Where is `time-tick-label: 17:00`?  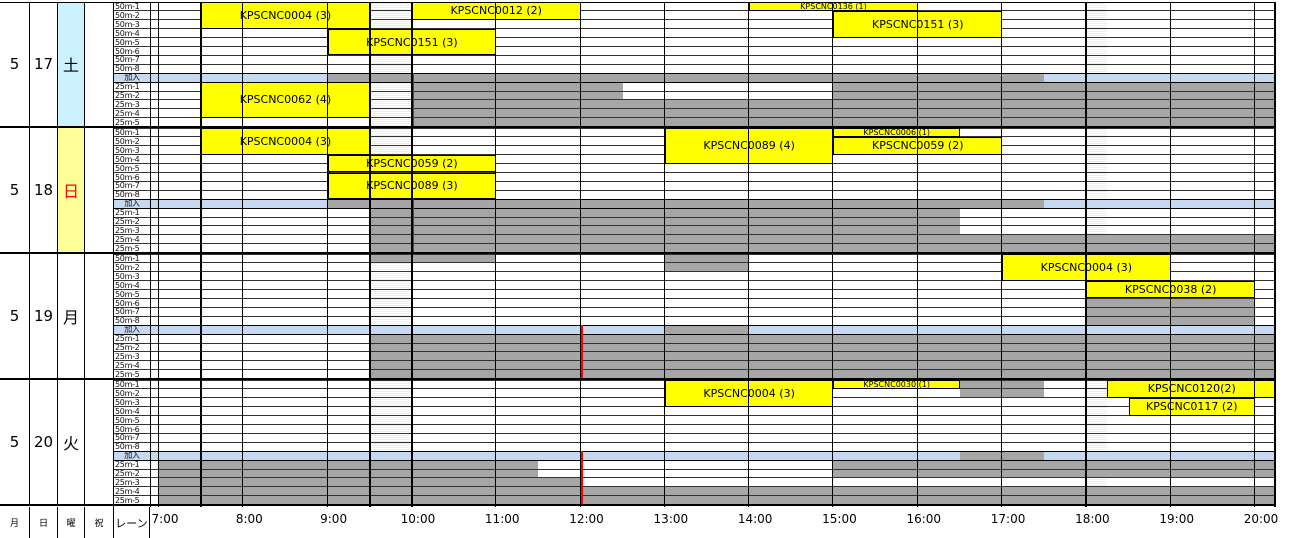
time-tick-label: 17:00 is located at coordinates (1008, 519).